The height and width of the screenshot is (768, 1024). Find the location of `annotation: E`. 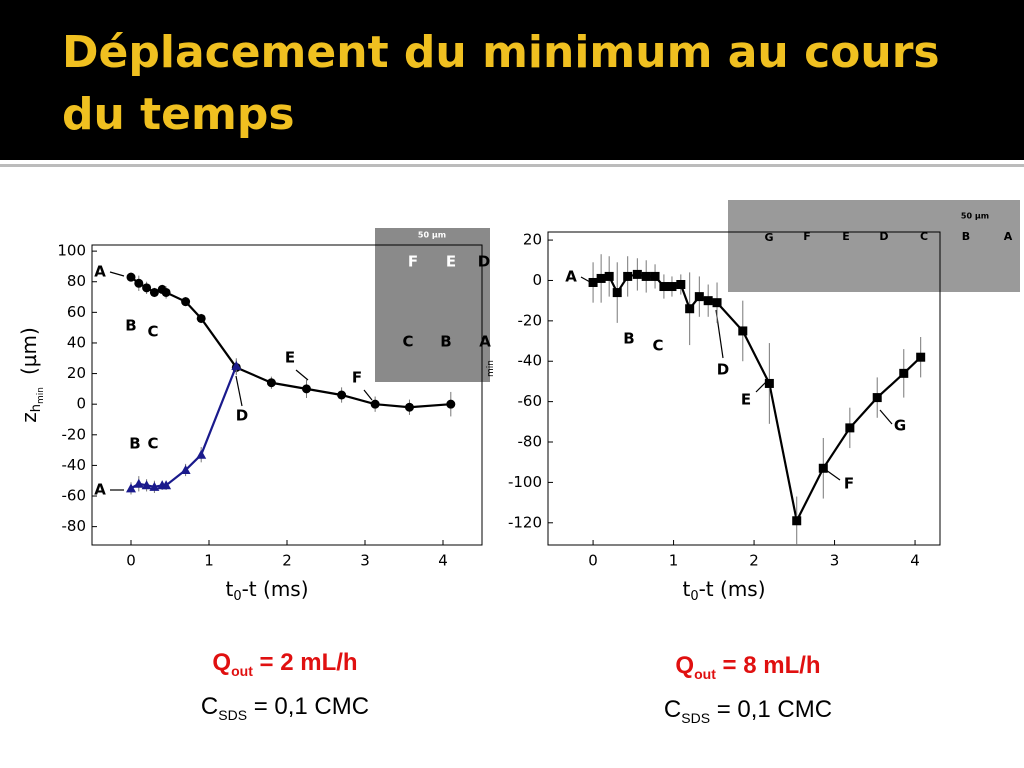

annotation: E is located at coordinates (746, 400).